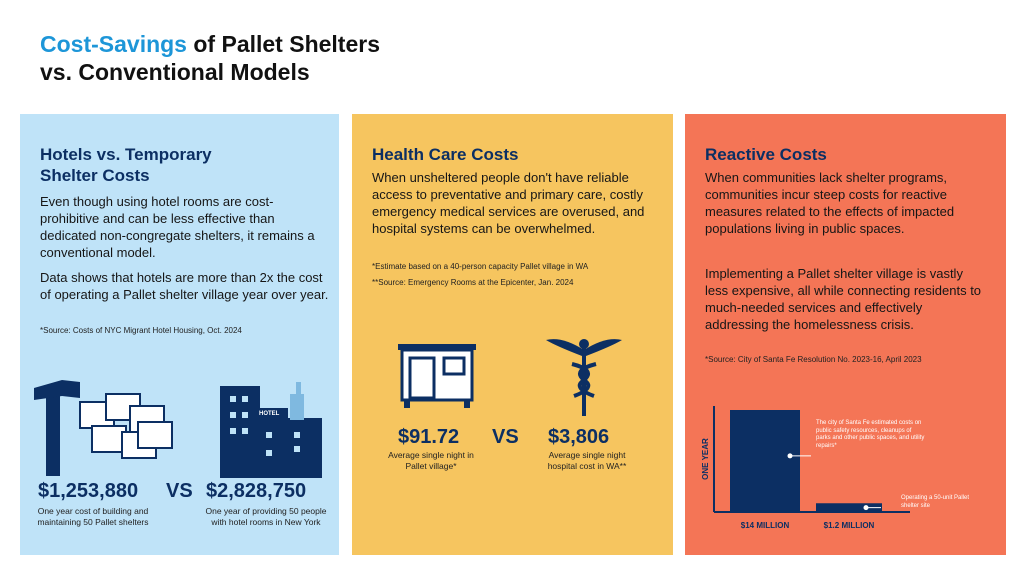 The height and width of the screenshot is (574, 1024). What do you see at coordinates (256, 491) in the screenshot?
I see `hotels-right-value: $2,828,750` at bounding box center [256, 491].